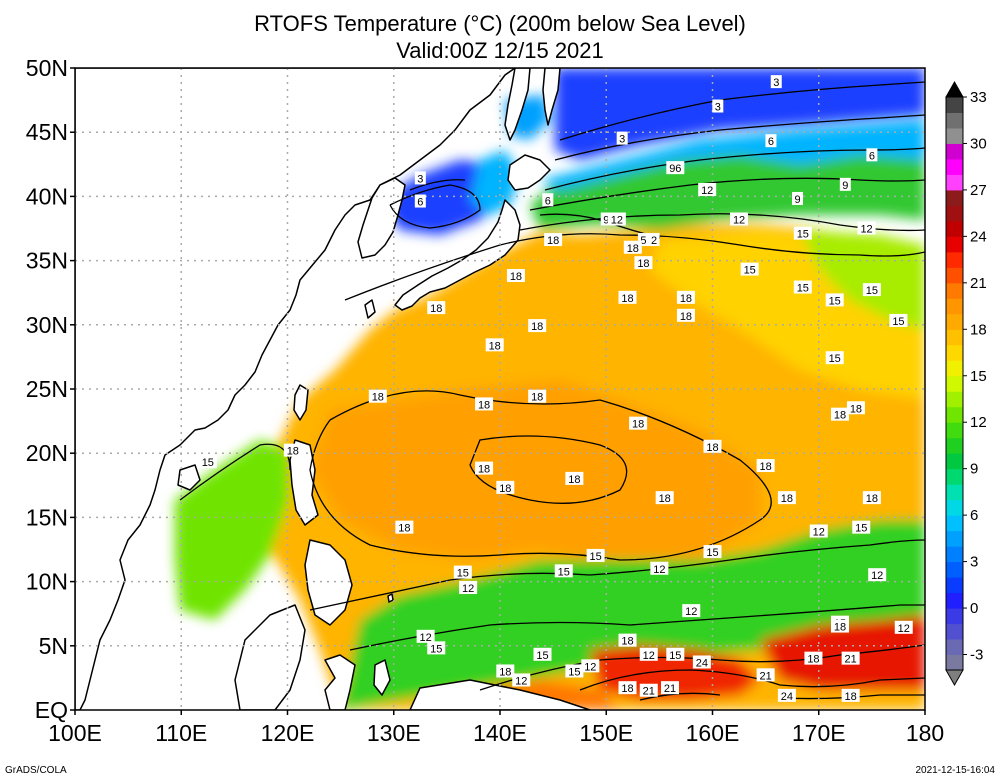  I want to click on contour-21-equator, so click(752, 680).